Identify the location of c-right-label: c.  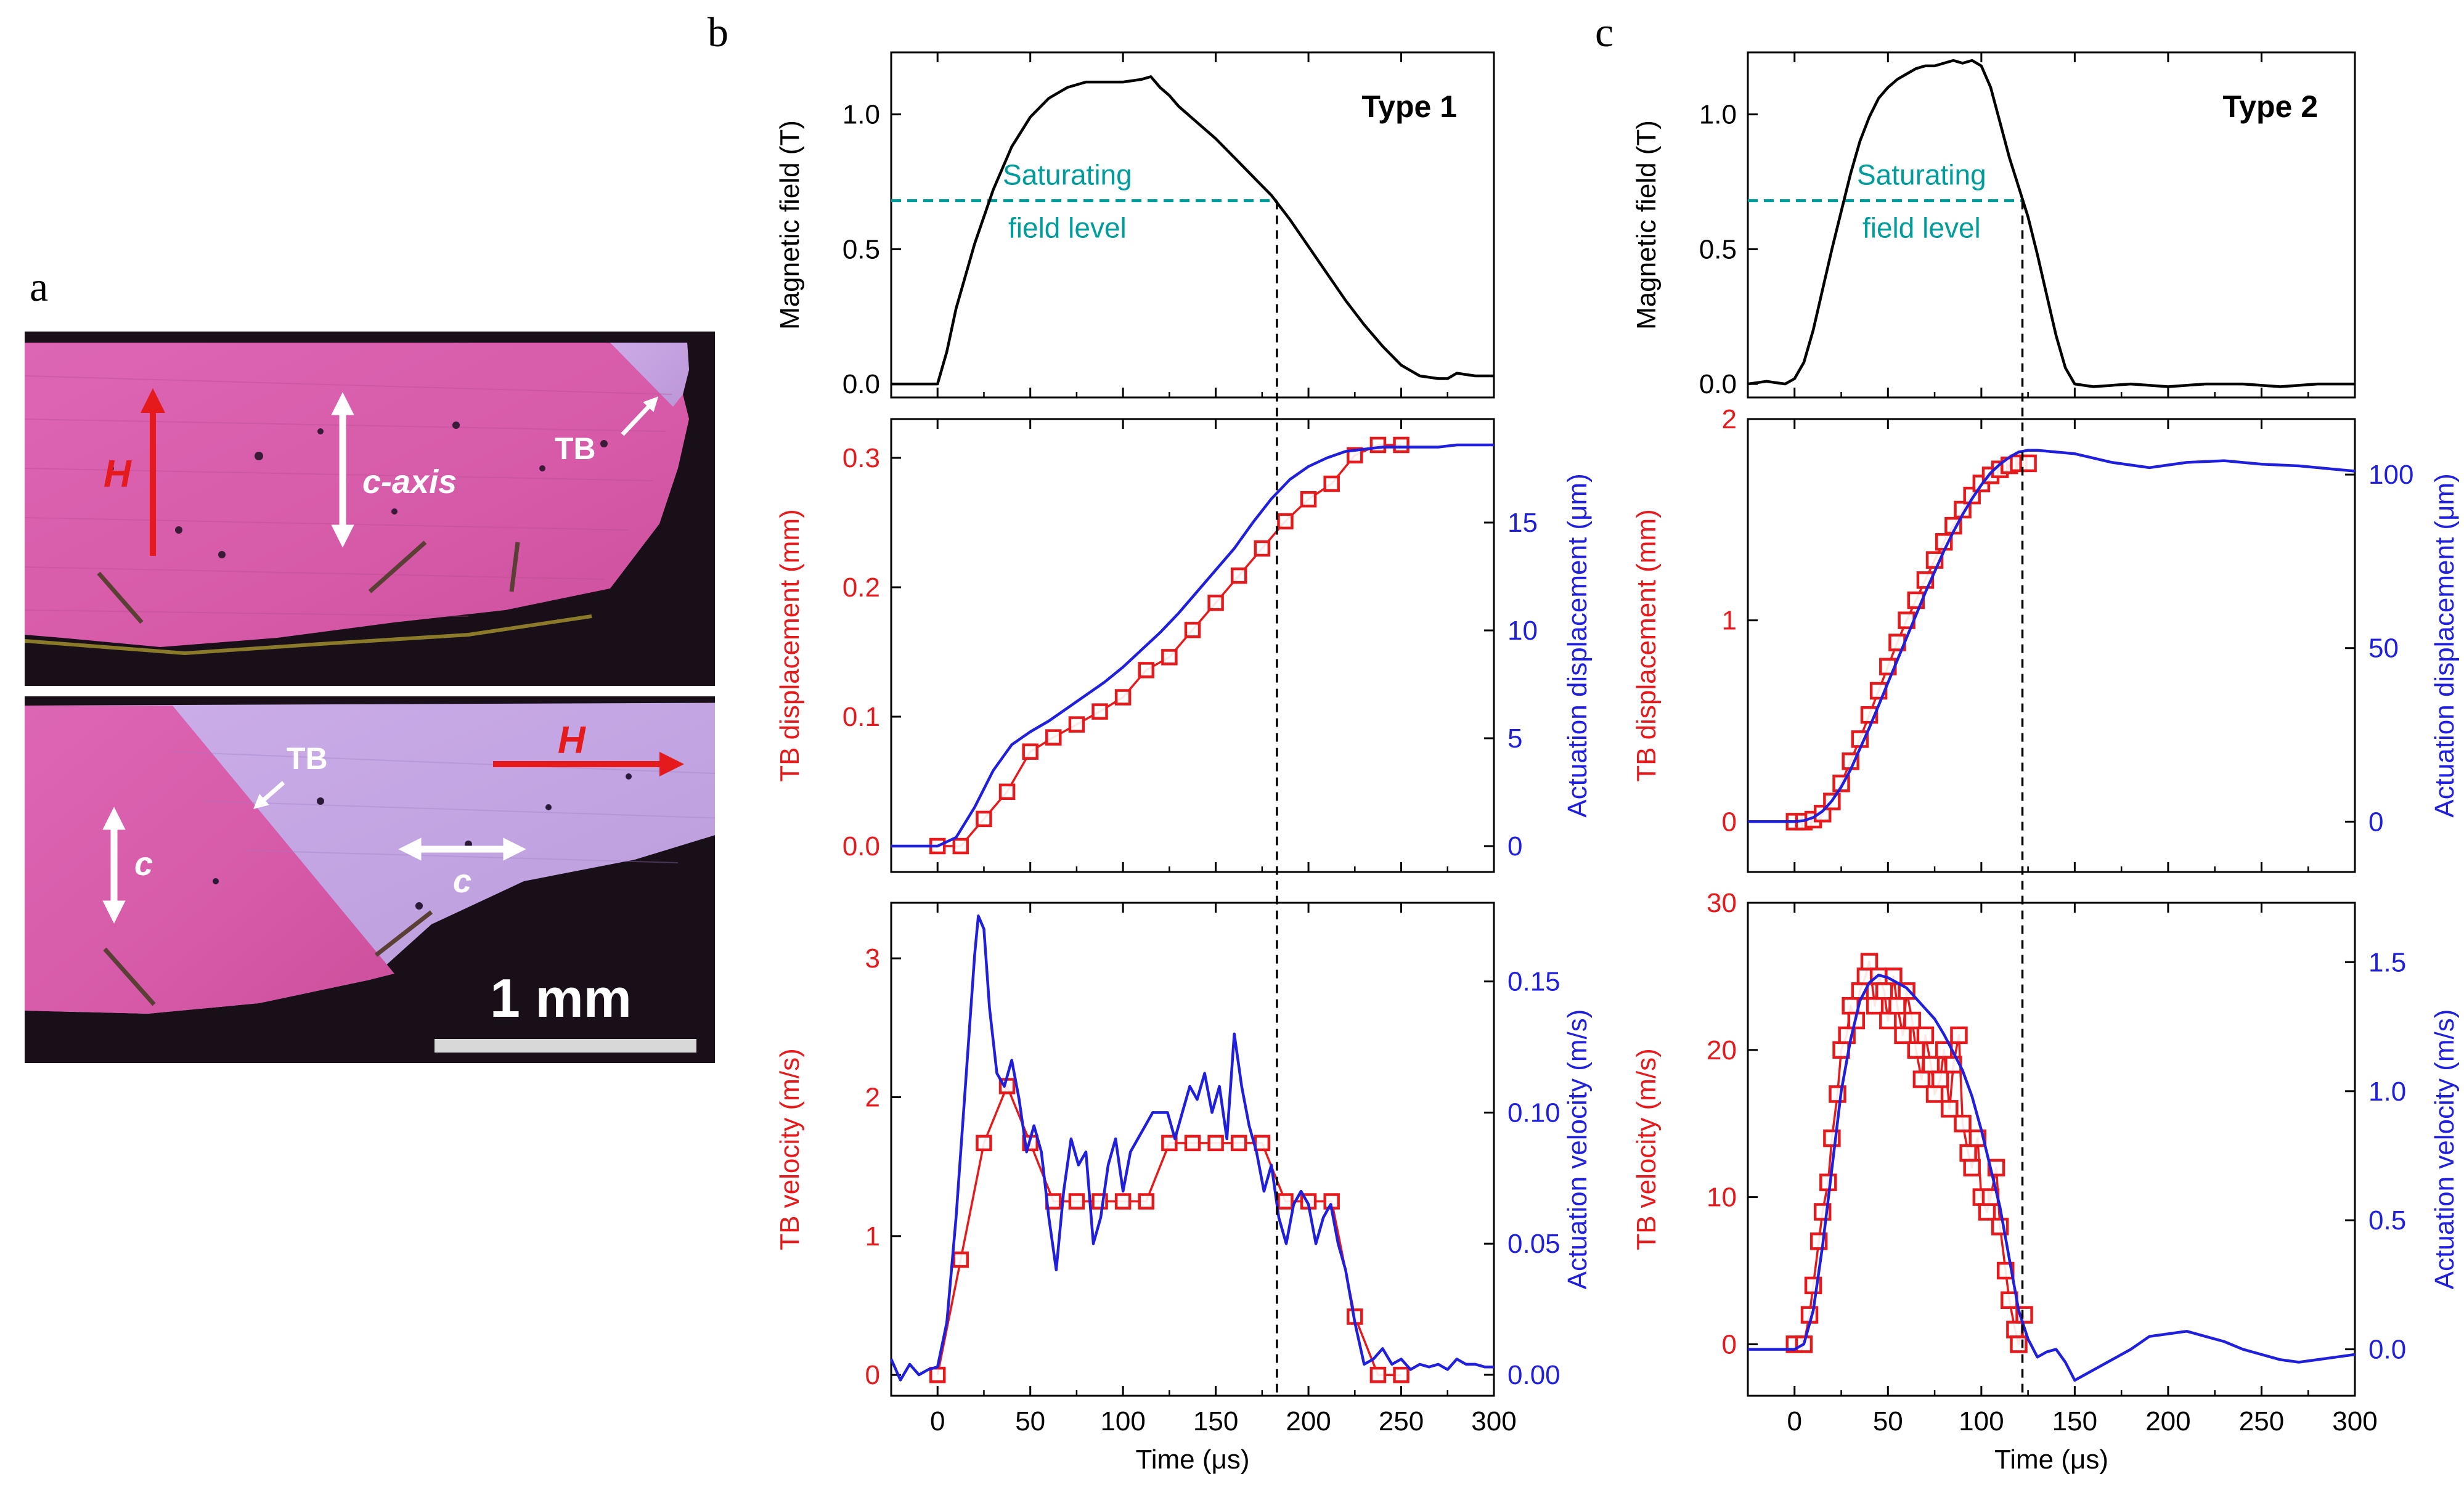
(462, 881).